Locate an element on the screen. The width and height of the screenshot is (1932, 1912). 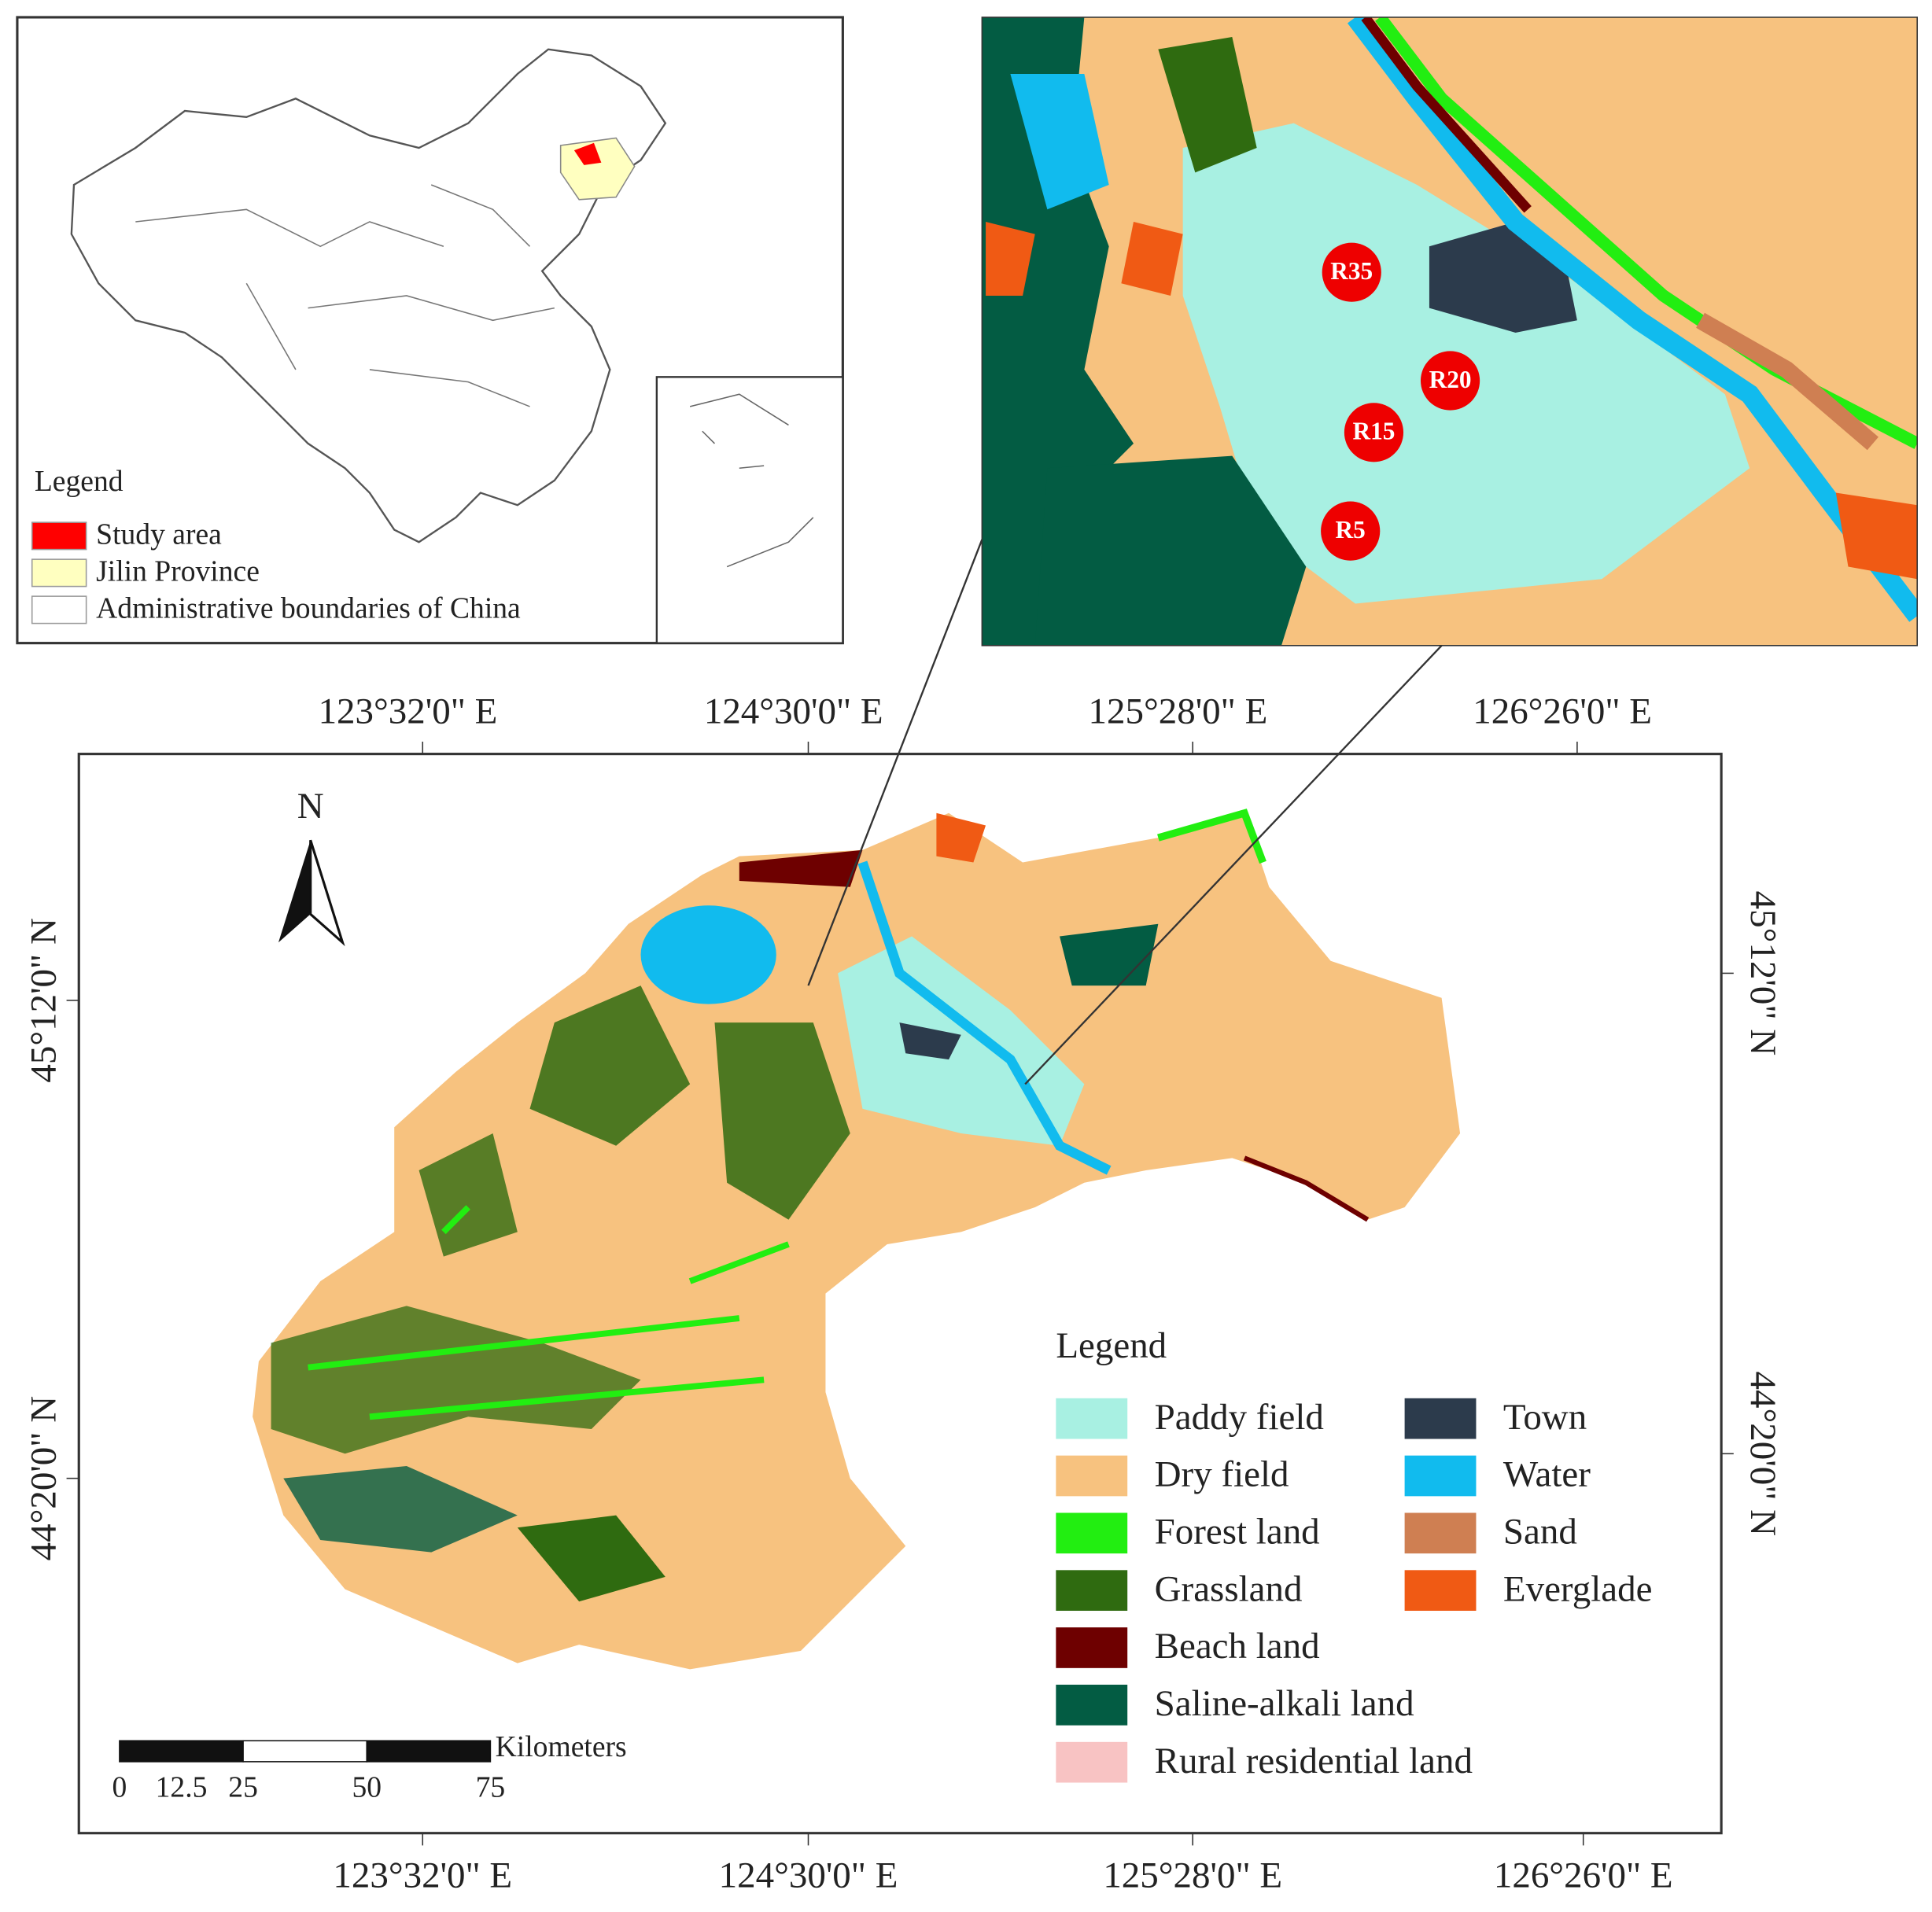
inset-legend-title: Legend is located at coordinates (79, 482).